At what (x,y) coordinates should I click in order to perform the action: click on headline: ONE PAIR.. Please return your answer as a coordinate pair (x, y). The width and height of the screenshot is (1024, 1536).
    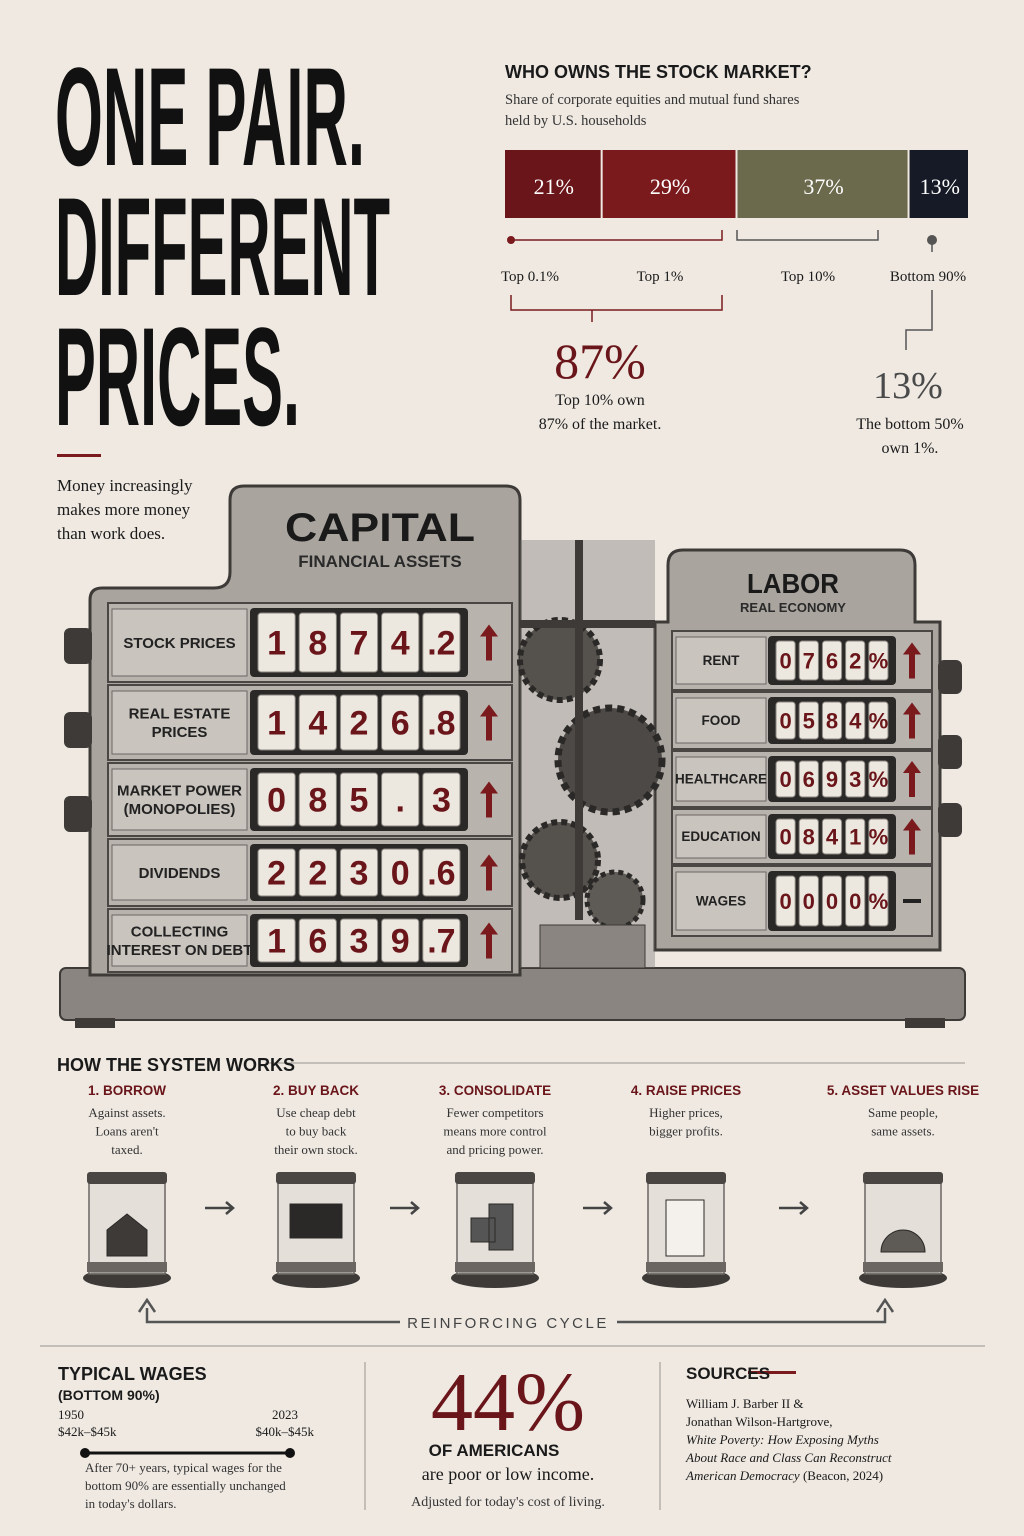
    Looking at the image, I should click on (210, 116).